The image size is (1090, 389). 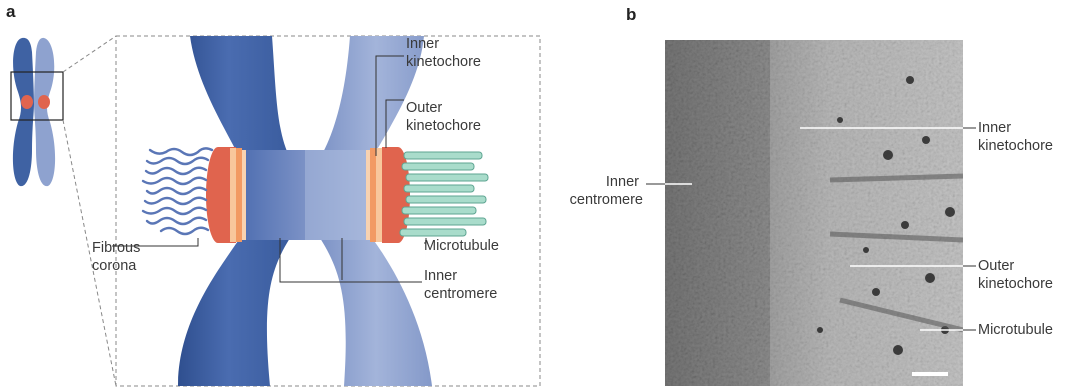 I want to click on dark-chromatid, so click(x=234, y=211).